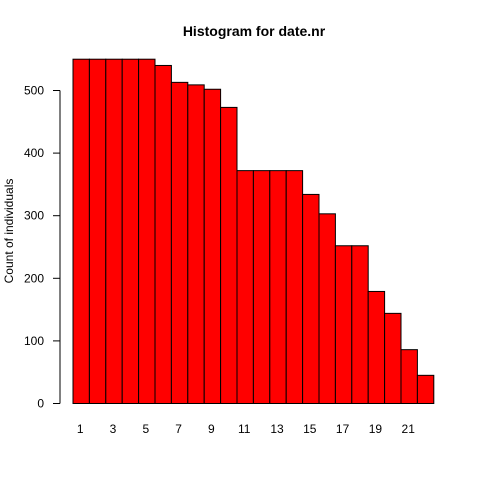 This screenshot has width=480, height=480. What do you see at coordinates (178, 429) in the screenshot?
I see `x-axis-tick-label-7: 7` at bounding box center [178, 429].